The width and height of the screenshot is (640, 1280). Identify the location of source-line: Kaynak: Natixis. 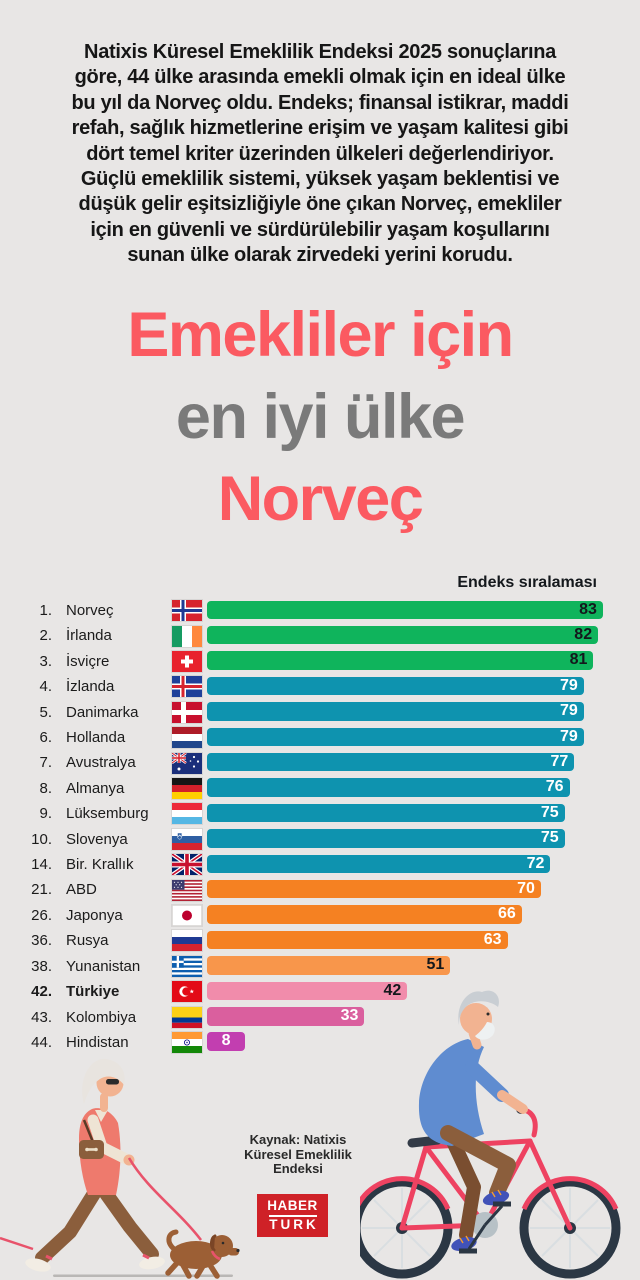
(298, 1139).